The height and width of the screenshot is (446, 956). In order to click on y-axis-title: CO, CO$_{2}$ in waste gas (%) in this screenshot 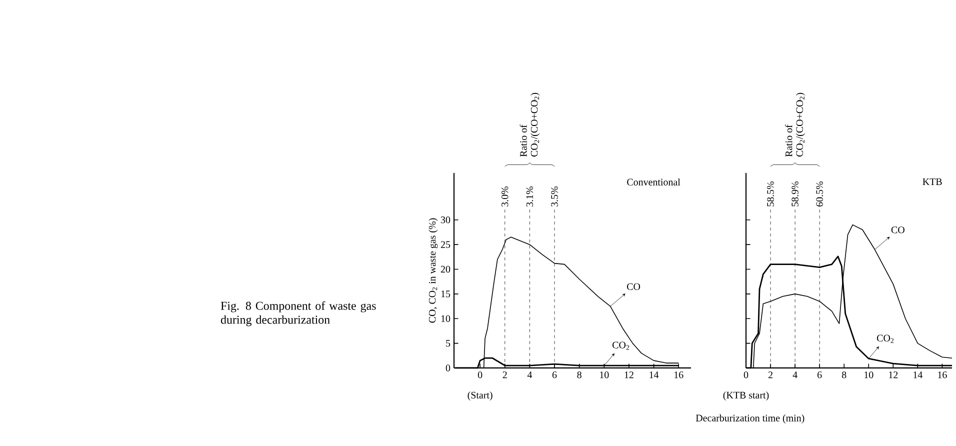, I will do `click(433, 270)`.